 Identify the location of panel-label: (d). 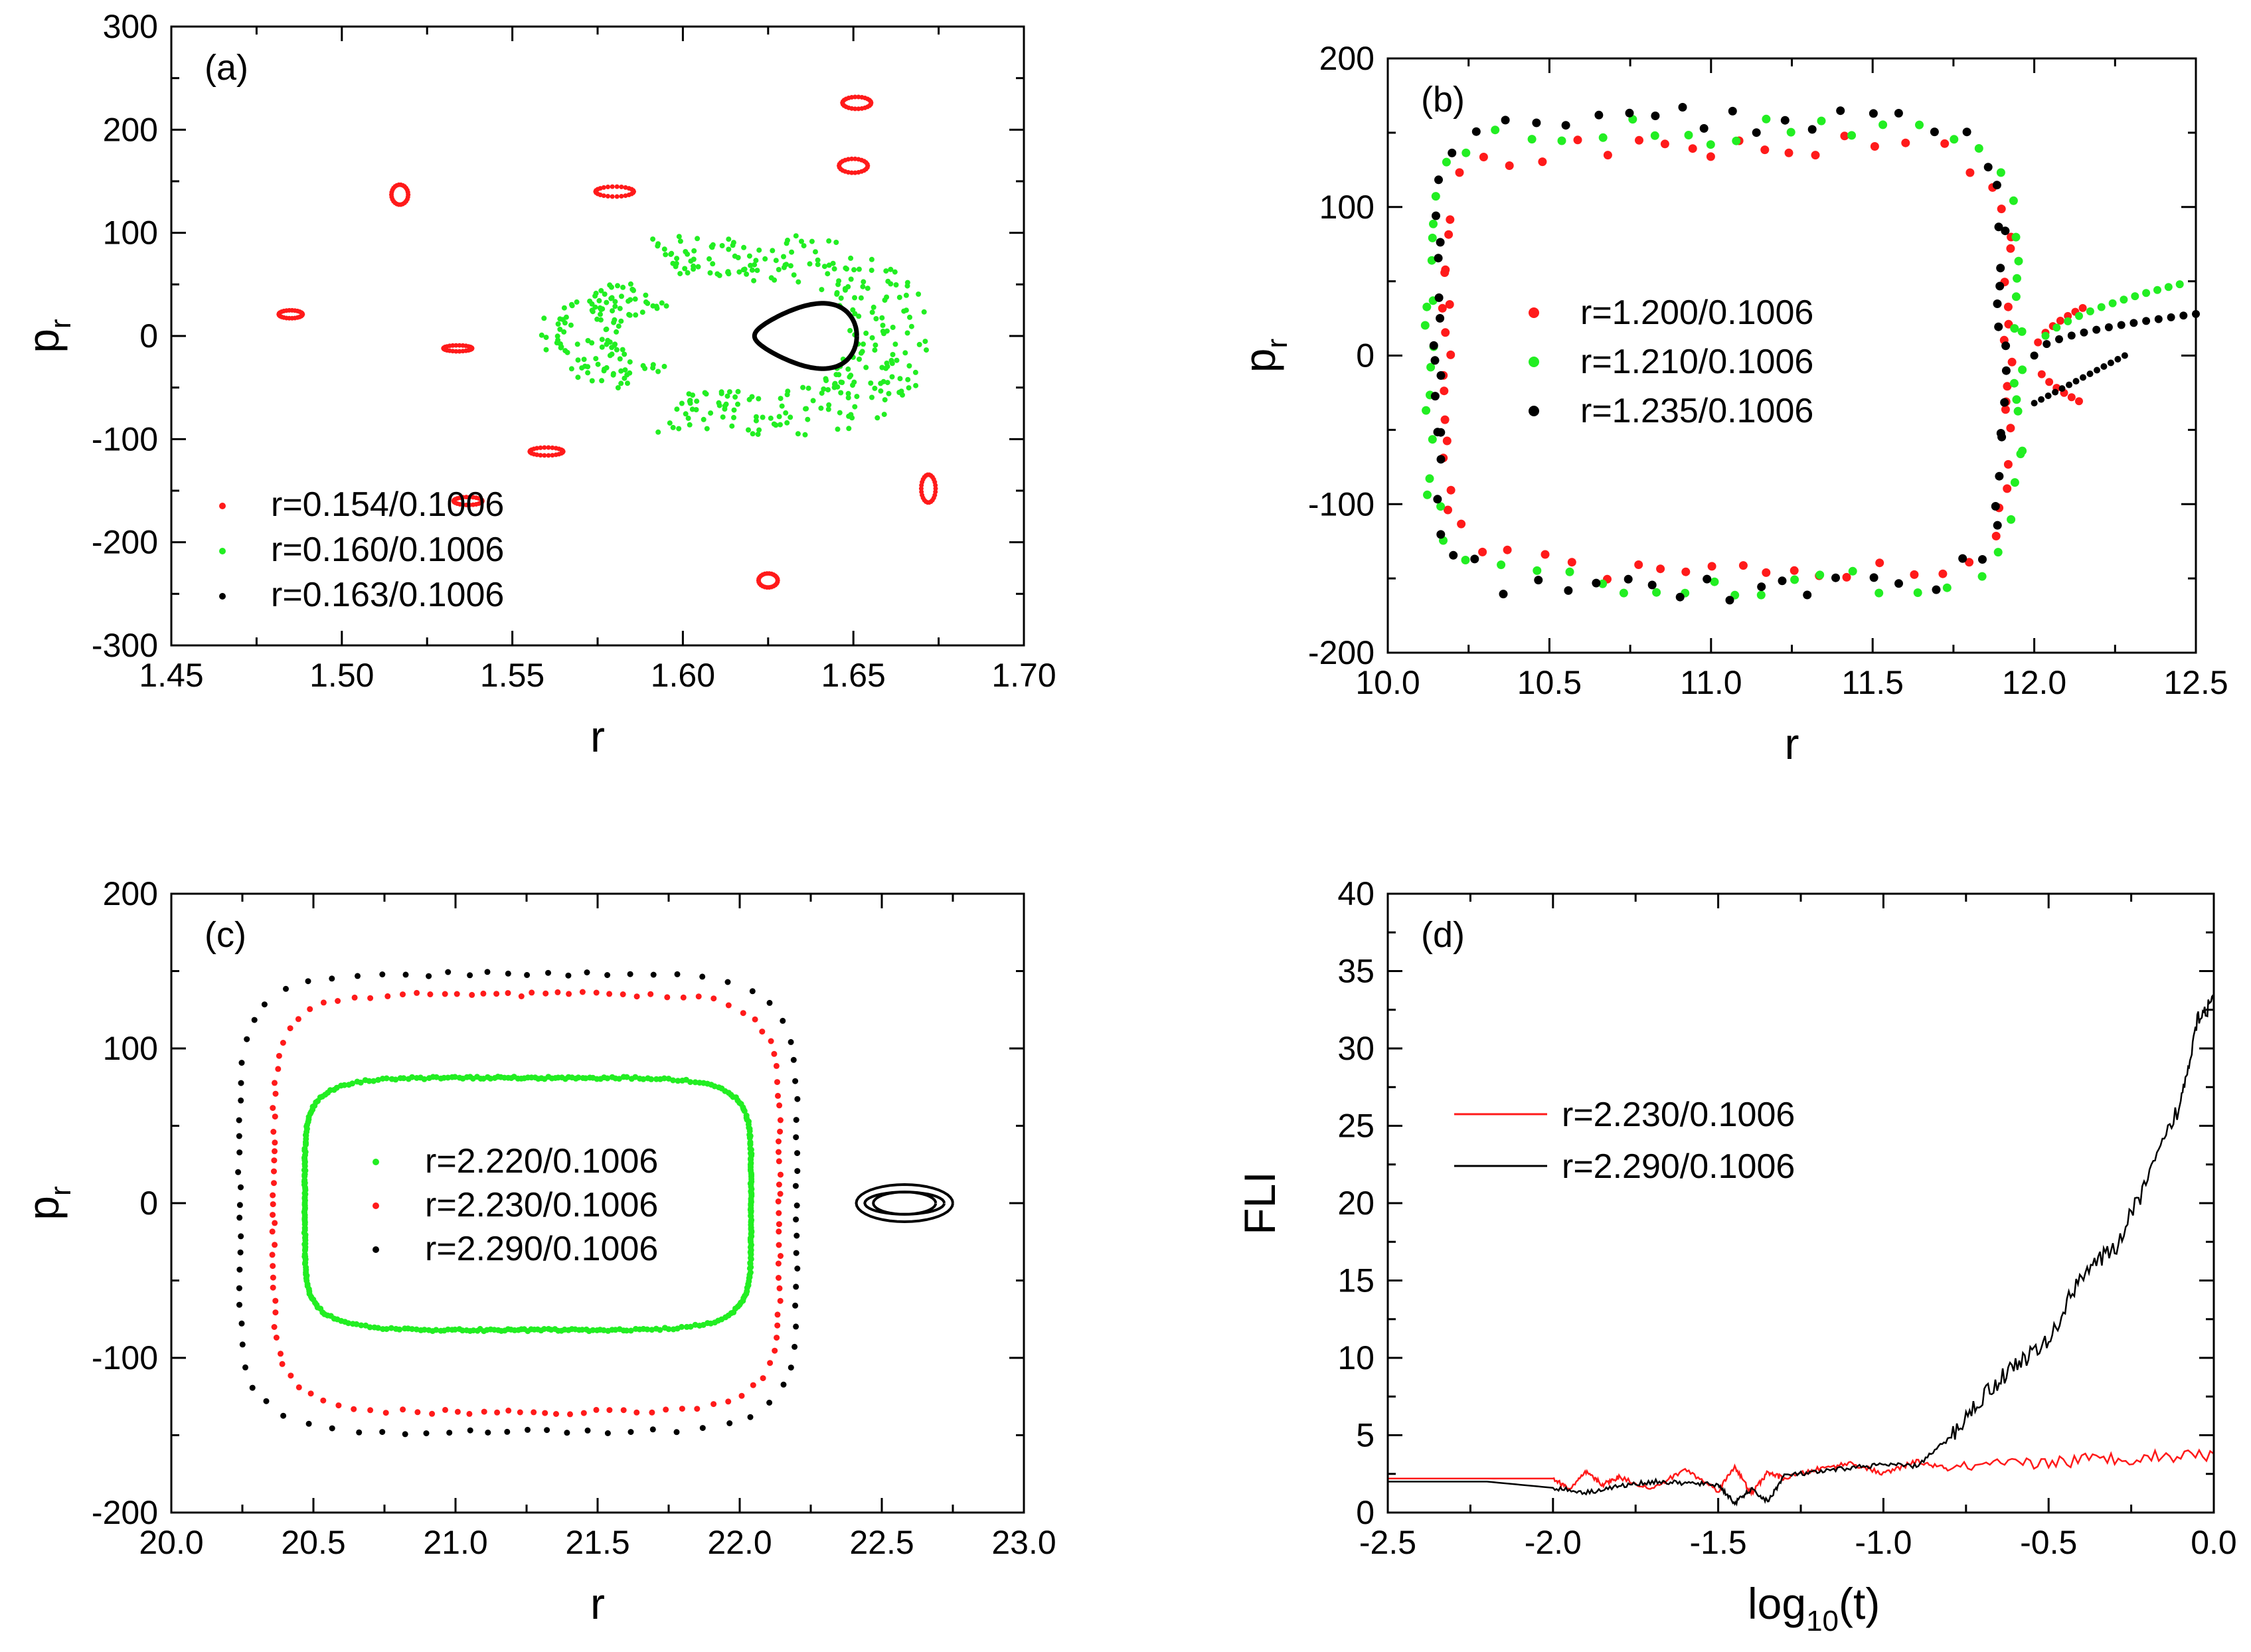
(1443, 935).